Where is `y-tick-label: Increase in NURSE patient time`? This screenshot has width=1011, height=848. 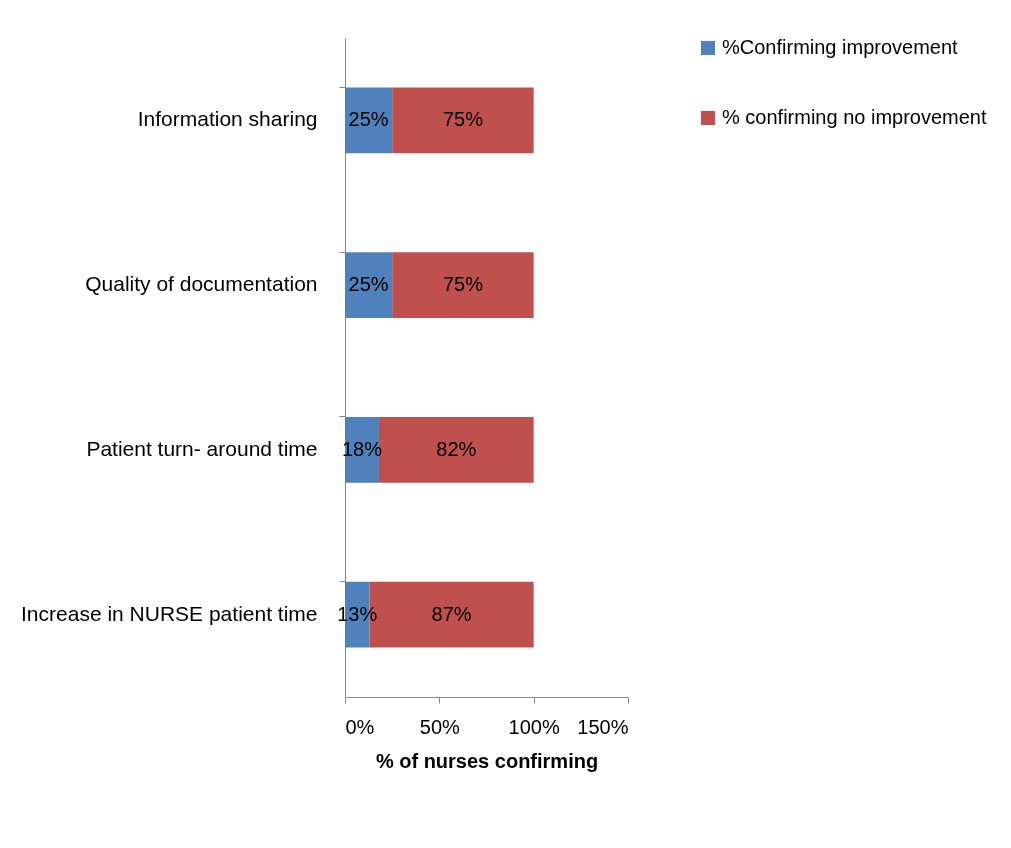
y-tick-label: Increase in NURSE patient time is located at coordinates (169, 613).